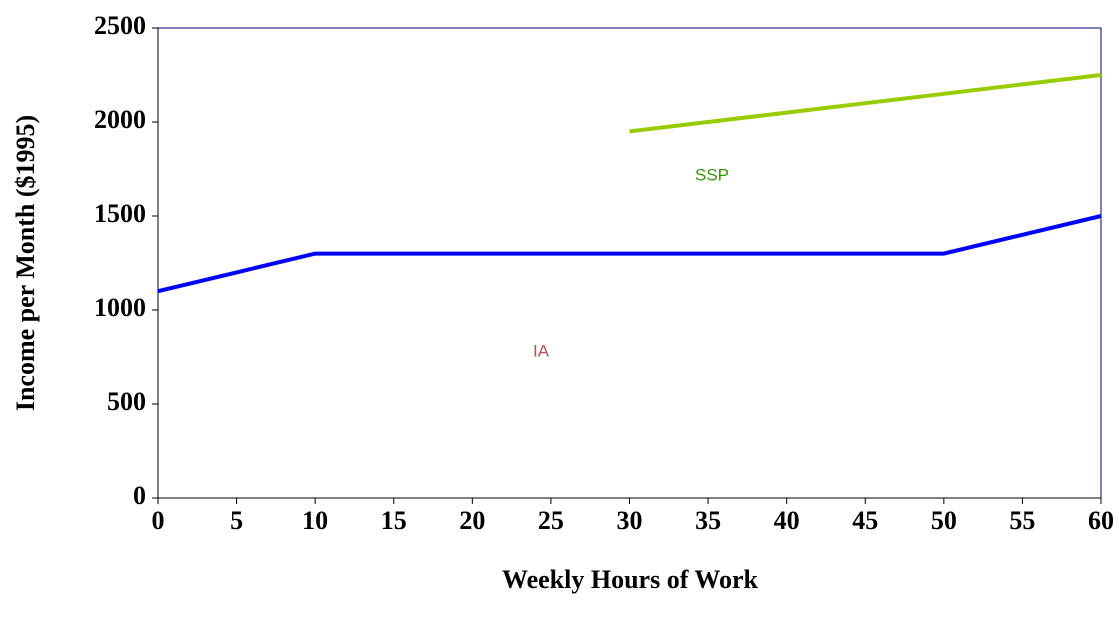  What do you see at coordinates (472, 520) in the screenshot?
I see `x-tick-label: 20` at bounding box center [472, 520].